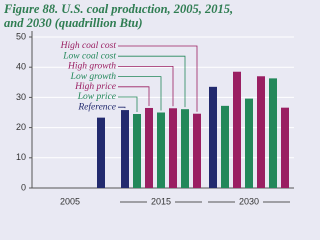 This screenshot has width=320, height=240. What do you see at coordinates (21, 127) in the screenshot?
I see `y-tick-label: 20` at bounding box center [21, 127].